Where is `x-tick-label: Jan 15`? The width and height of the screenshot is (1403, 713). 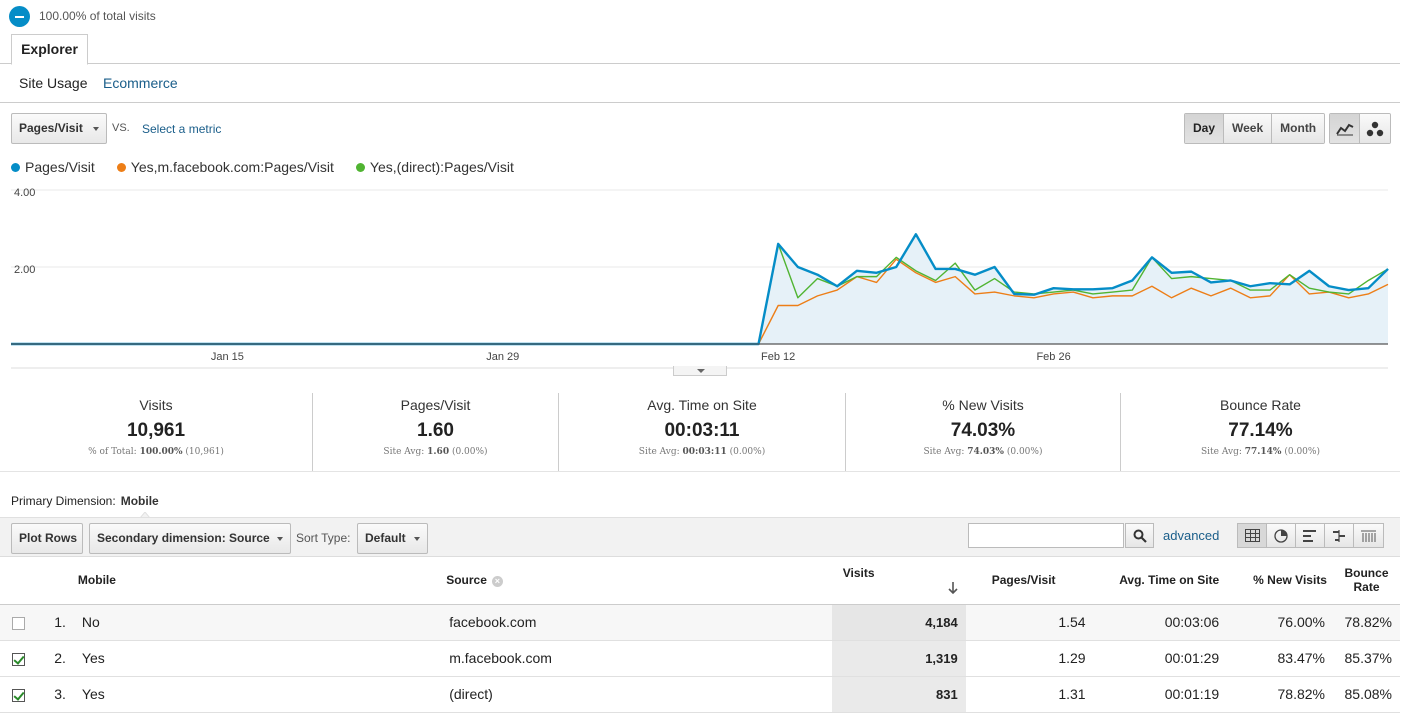 x-tick-label: Jan 15 is located at coordinates (227, 357).